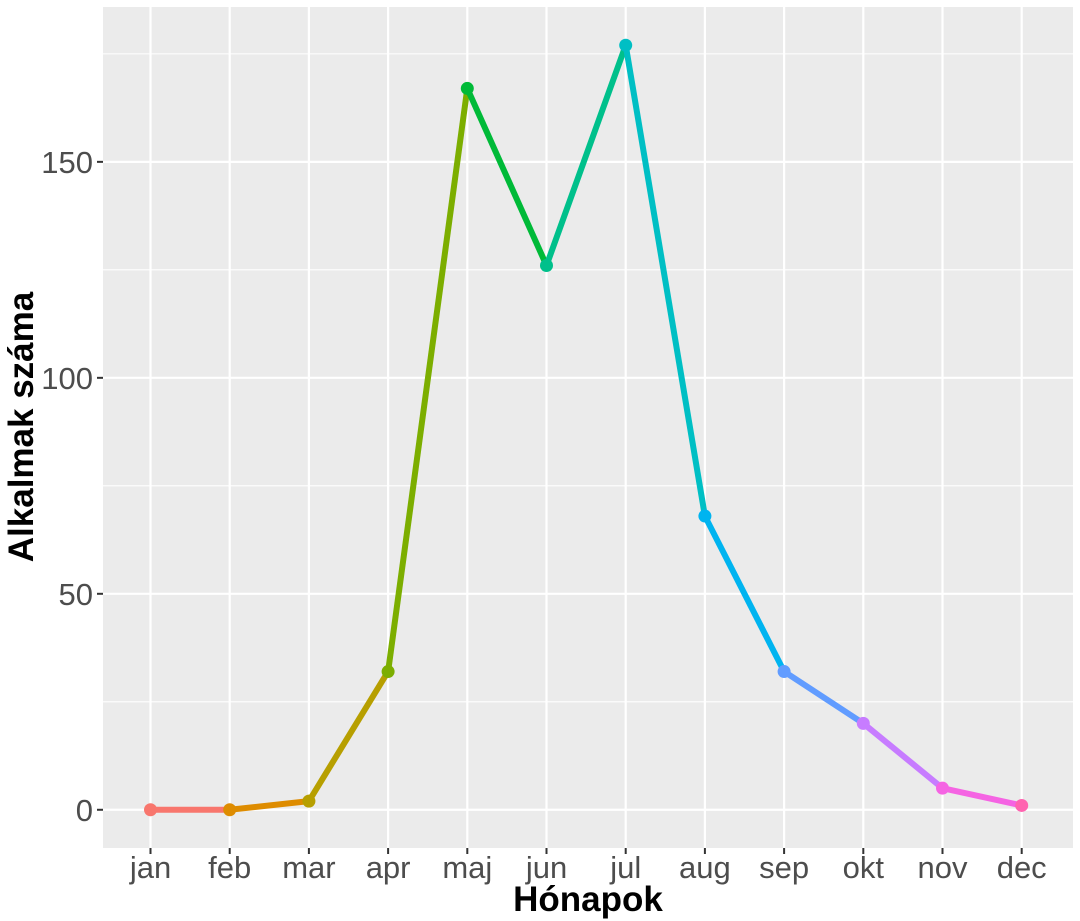  Describe the element at coordinates (588, 866) in the screenshot. I see `x-axis-ticks: jan feb mar apr maj jun jul aug sep okt nov dec` at that location.